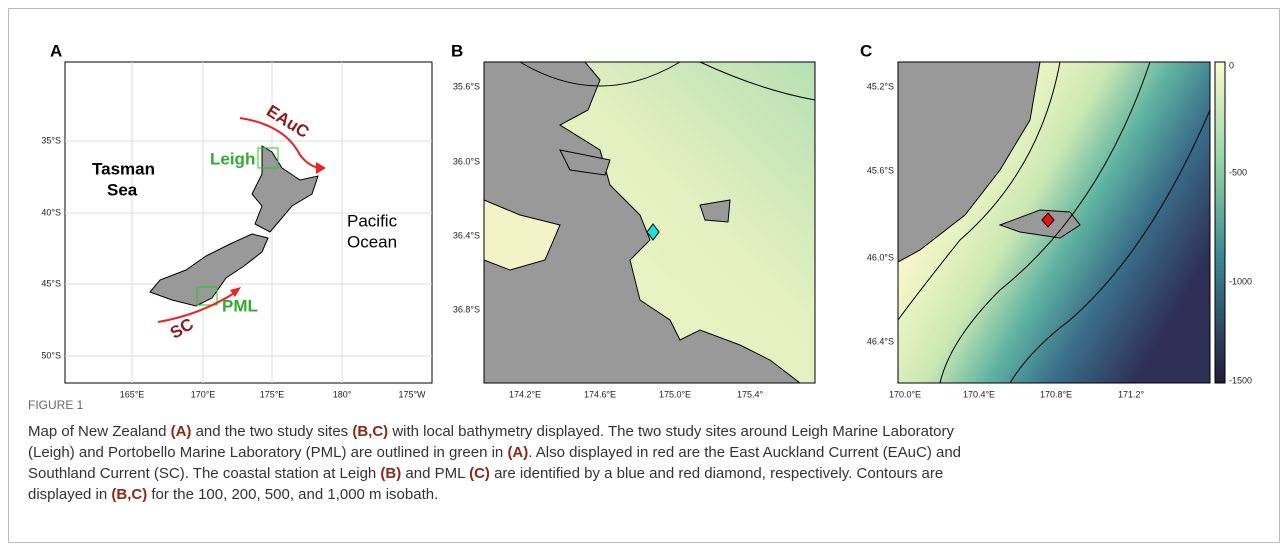 Image resolution: width=1288 pixels, height=551 pixels. I want to click on caption-text: and the two study sites, so click(272, 431).